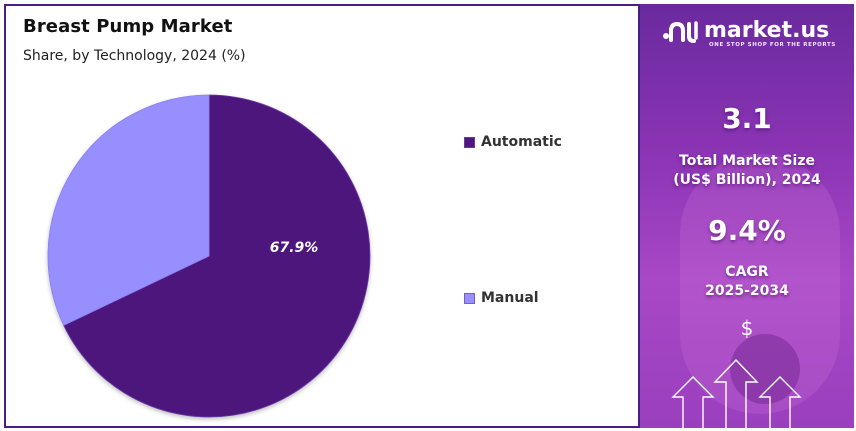  I want to click on market-size-value: 3.1, so click(747, 118).